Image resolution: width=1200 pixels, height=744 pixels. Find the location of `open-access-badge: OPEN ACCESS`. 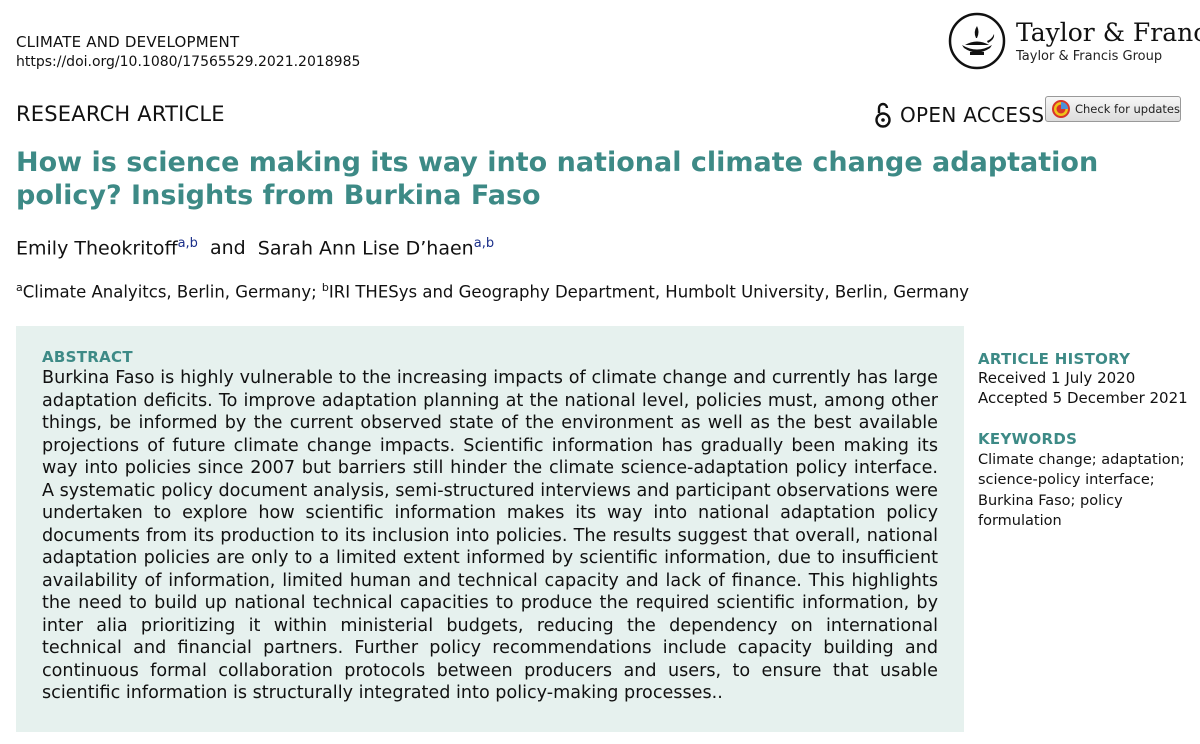

open-access-badge: OPEN ACCESS is located at coordinates (959, 115).